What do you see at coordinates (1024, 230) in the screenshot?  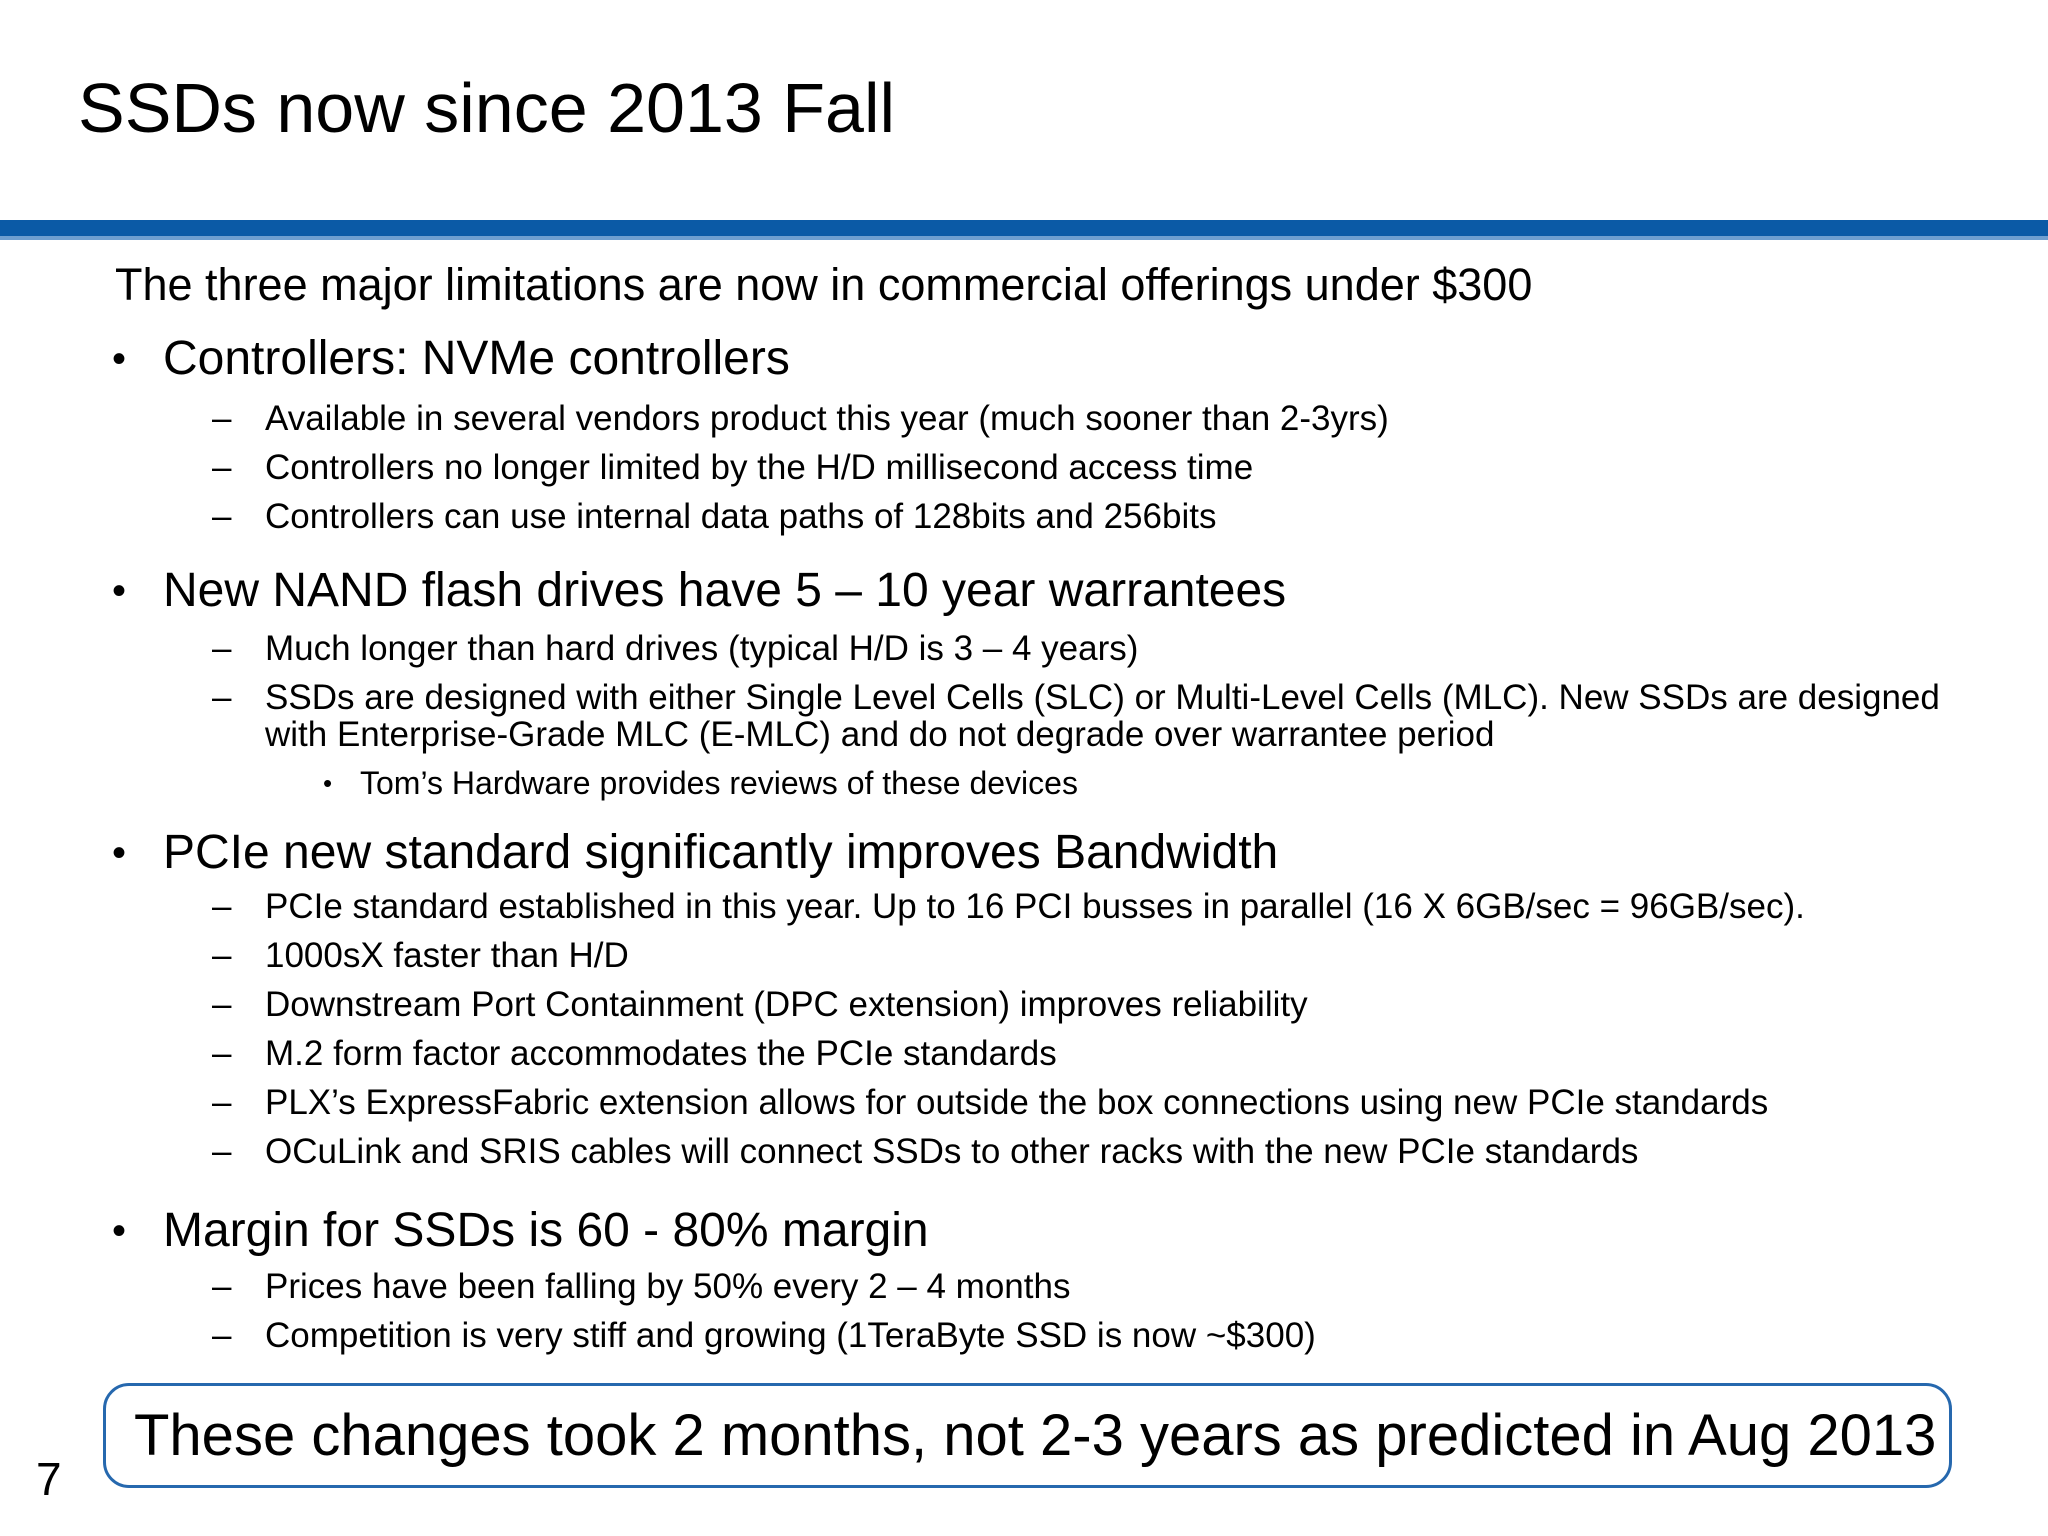 I see `title-divider-bar` at bounding box center [1024, 230].